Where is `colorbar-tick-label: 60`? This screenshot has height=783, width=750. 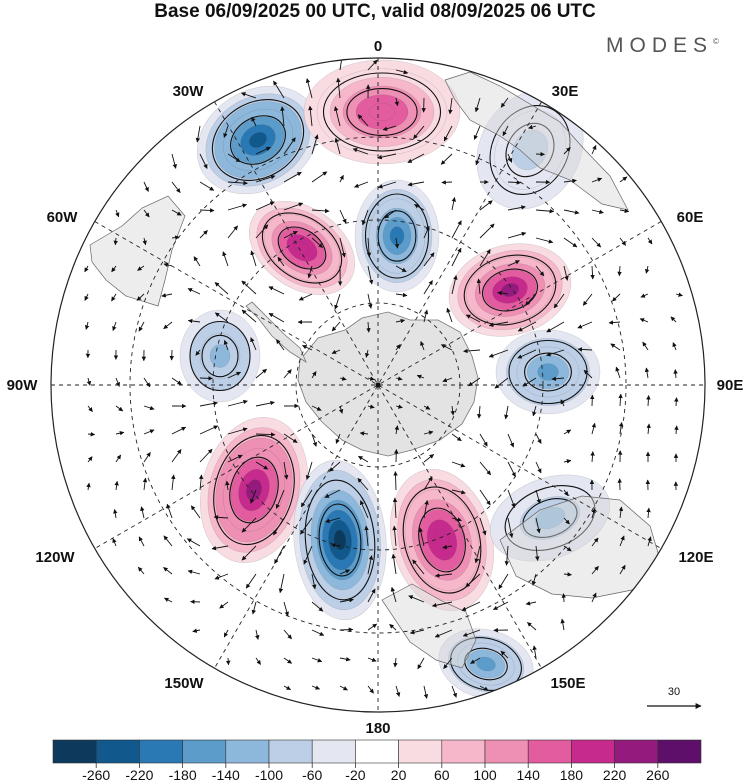
colorbar-tick-label: 60 is located at coordinates (442, 775).